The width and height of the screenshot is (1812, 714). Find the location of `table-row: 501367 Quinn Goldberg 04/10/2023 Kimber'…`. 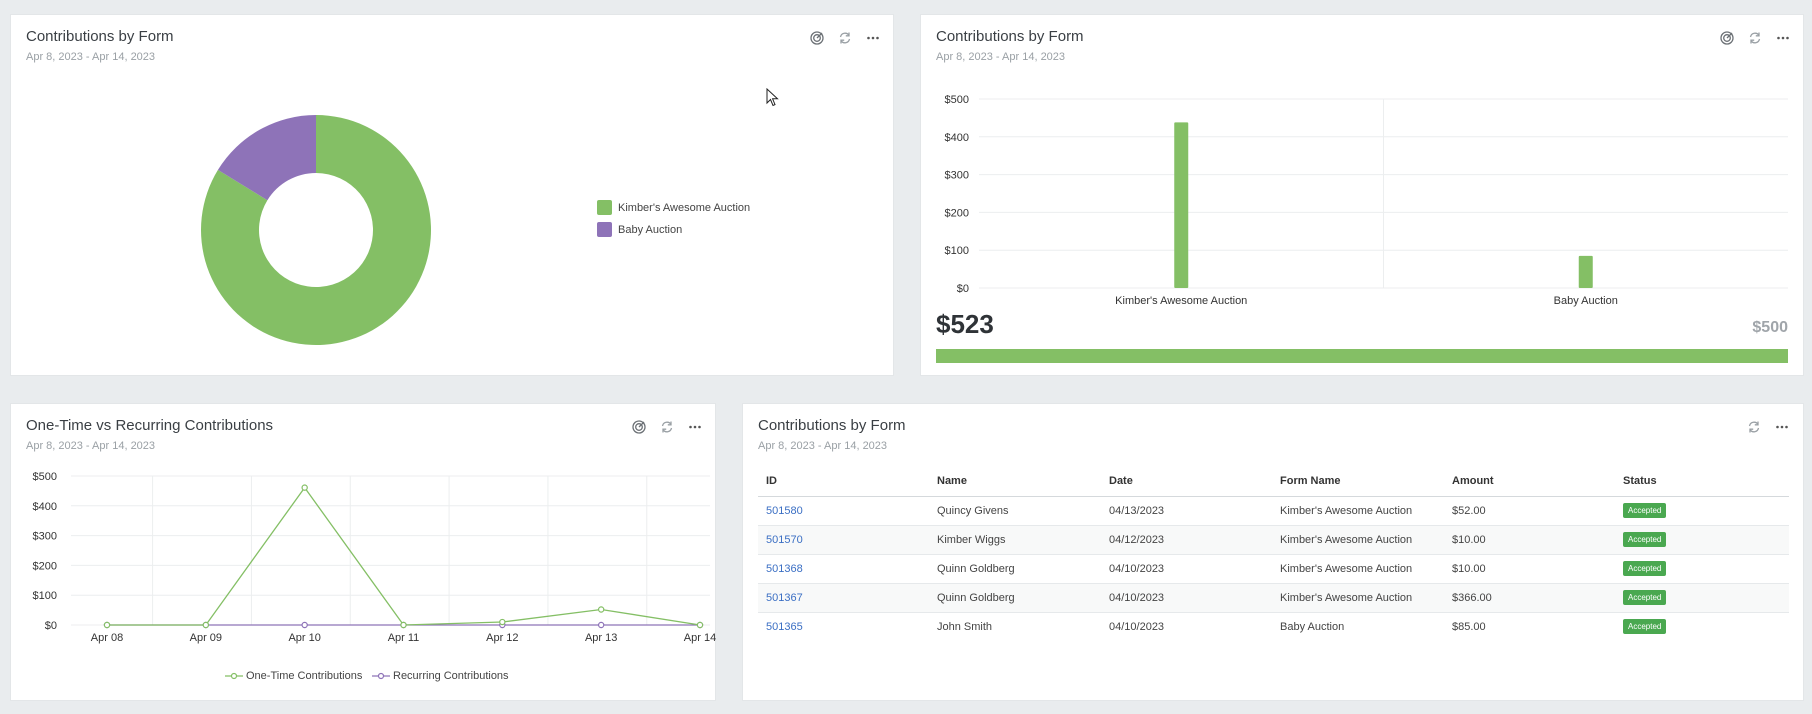

table-row: 501367 Quinn Goldberg 04/10/2023 Kimber'… is located at coordinates (1273, 598).